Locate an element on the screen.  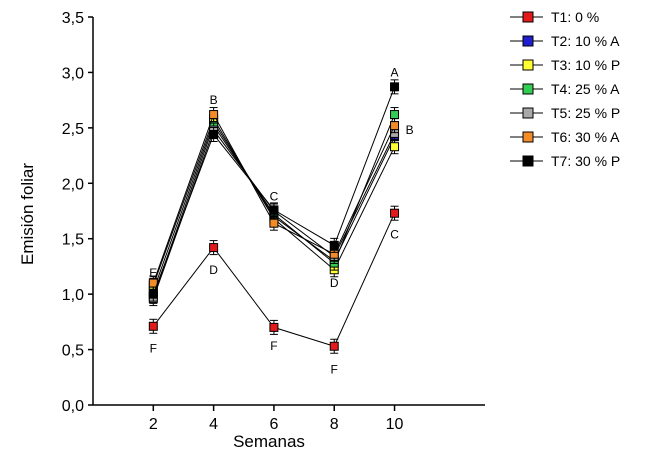
legend-label: T6: 30 % A is located at coordinates (585, 137).